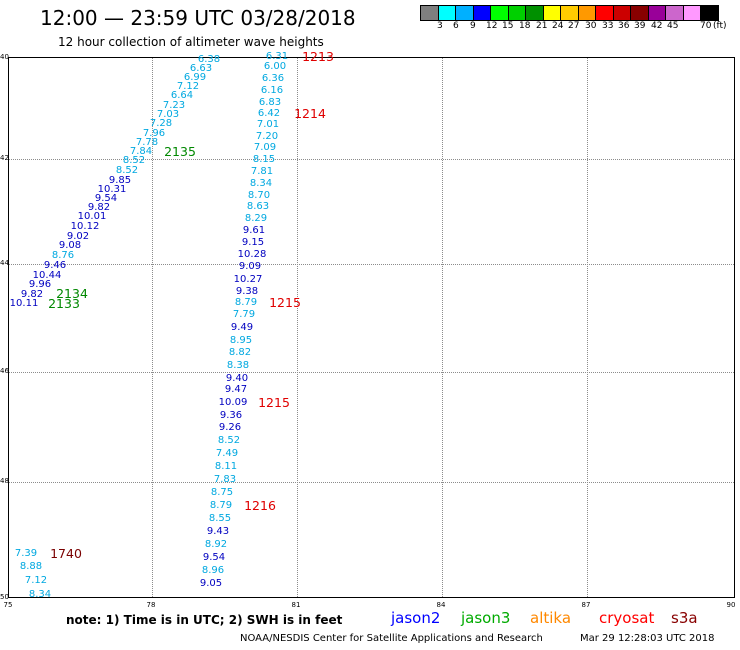  What do you see at coordinates (242, 327) in the screenshot?
I see `wave-height-reading: 9.49` at bounding box center [242, 327].